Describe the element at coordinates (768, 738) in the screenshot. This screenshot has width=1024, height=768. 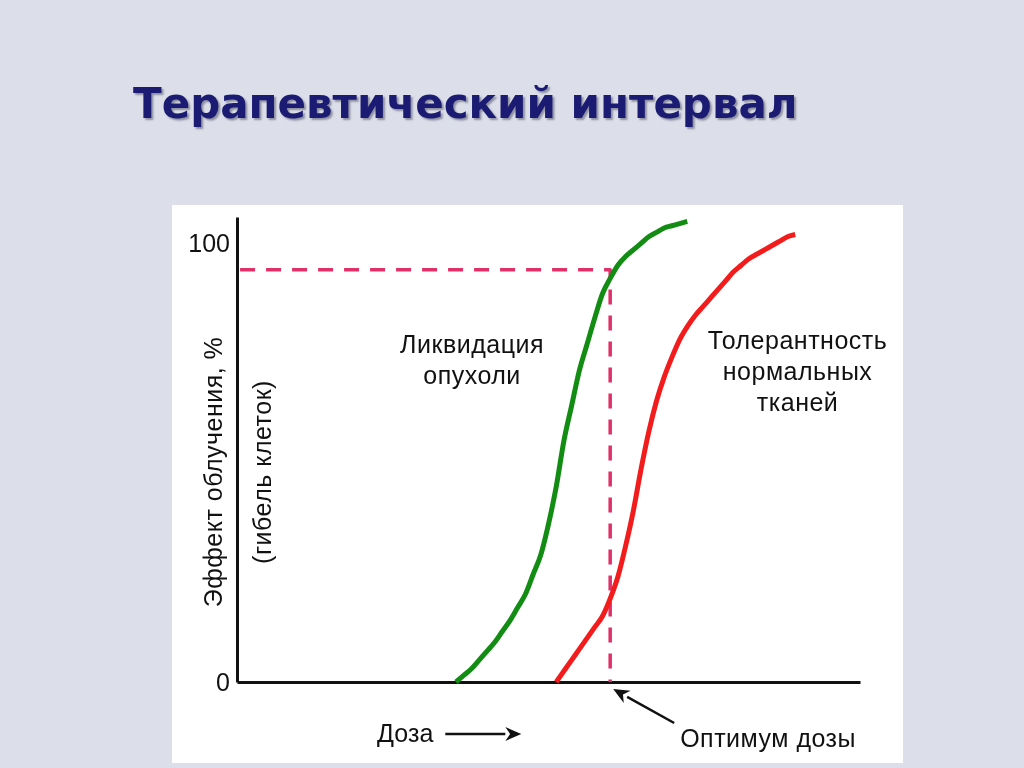
I see `text: Оптимум дозы` at that location.